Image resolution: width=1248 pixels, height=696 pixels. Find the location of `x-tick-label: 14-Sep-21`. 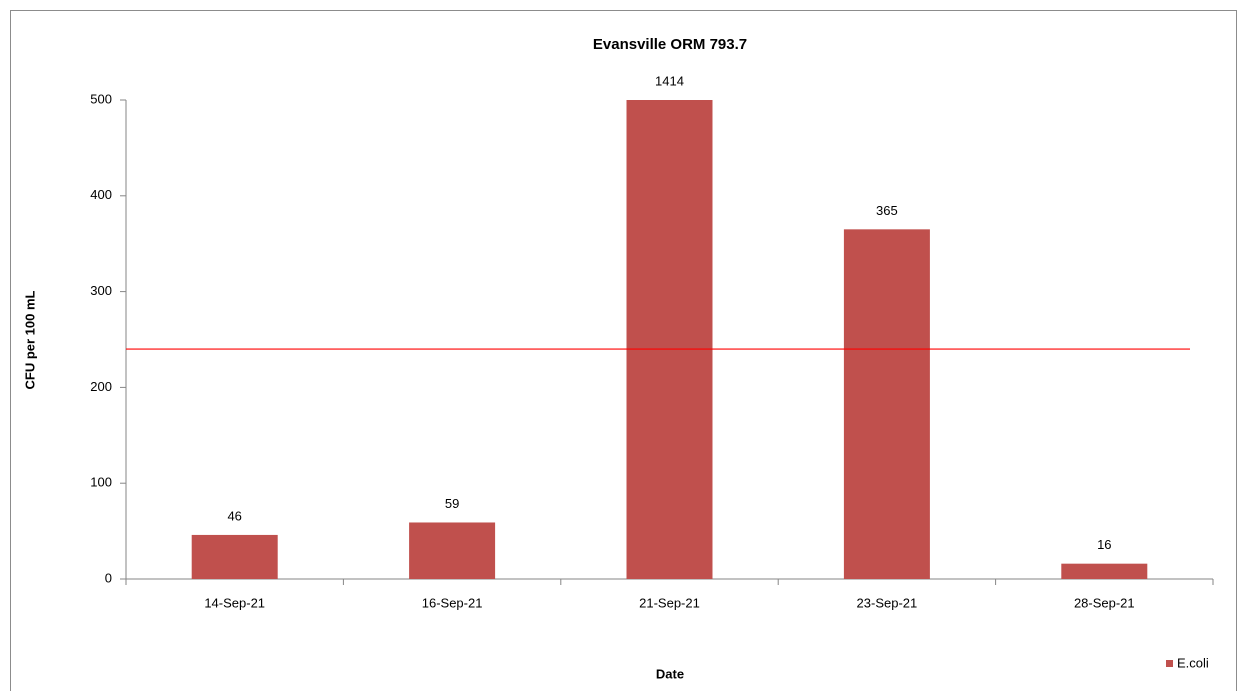

x-tick-label: 14-Sep-21 is located at coordinates (234, 602).